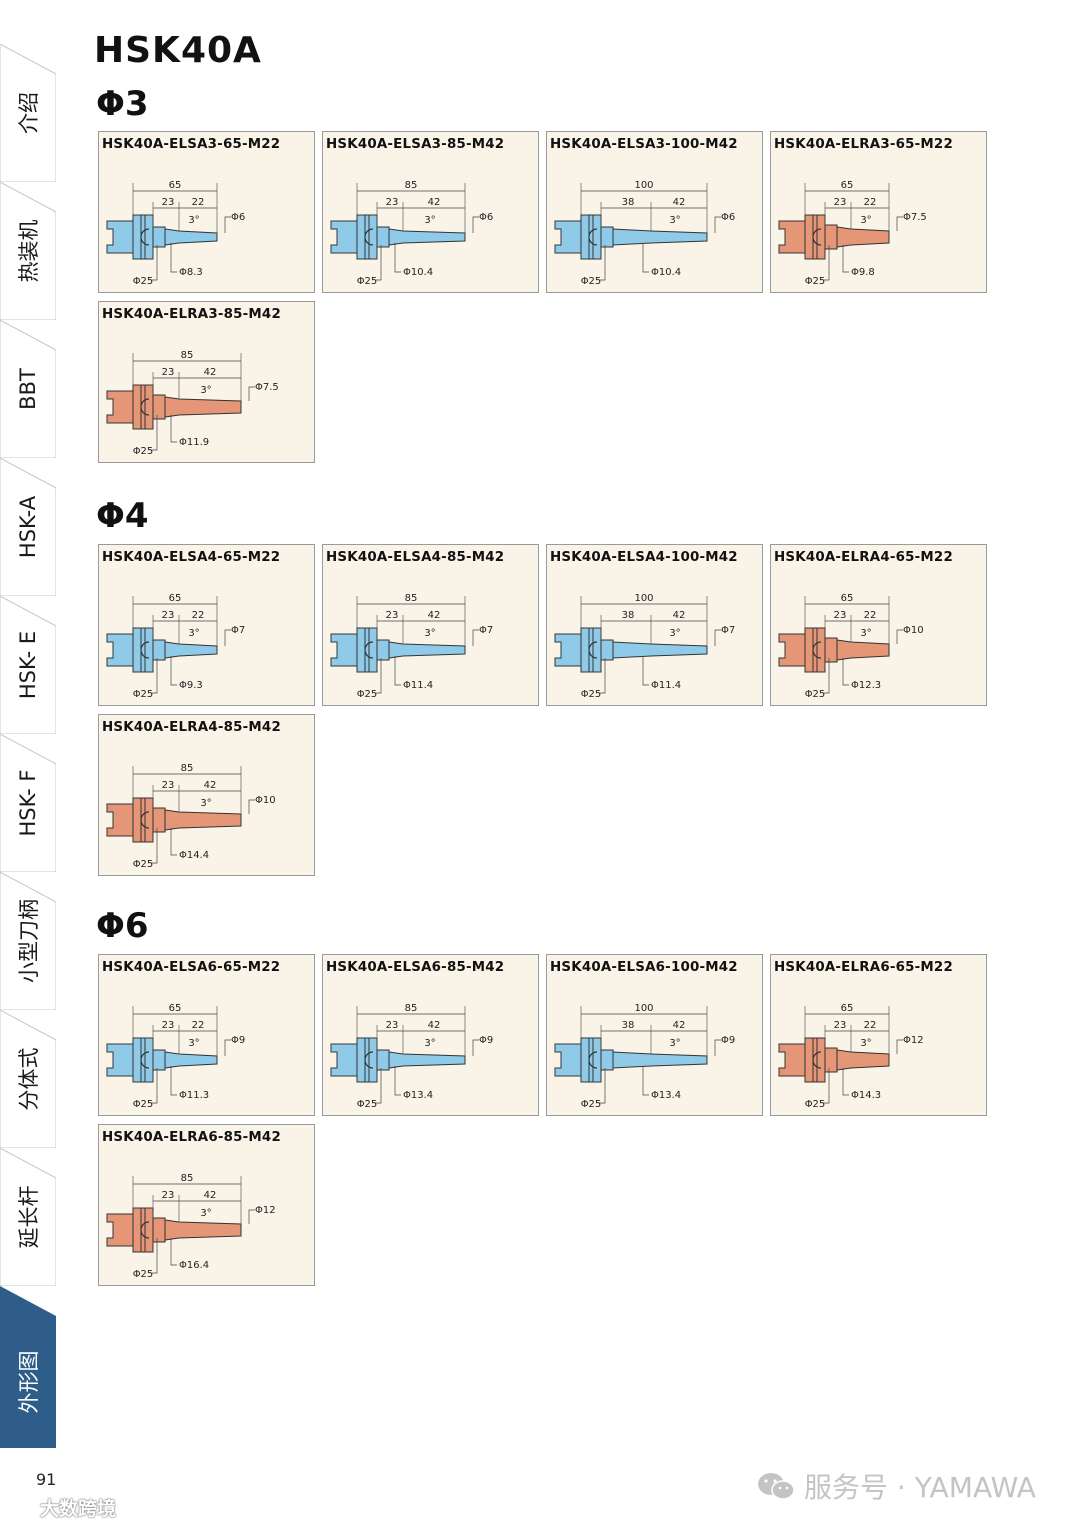  What do you see at coordinates (194, 855) in the screenshot?
I see `dim-body-diameter: Φ14.4` at bounding box center [194, 855].